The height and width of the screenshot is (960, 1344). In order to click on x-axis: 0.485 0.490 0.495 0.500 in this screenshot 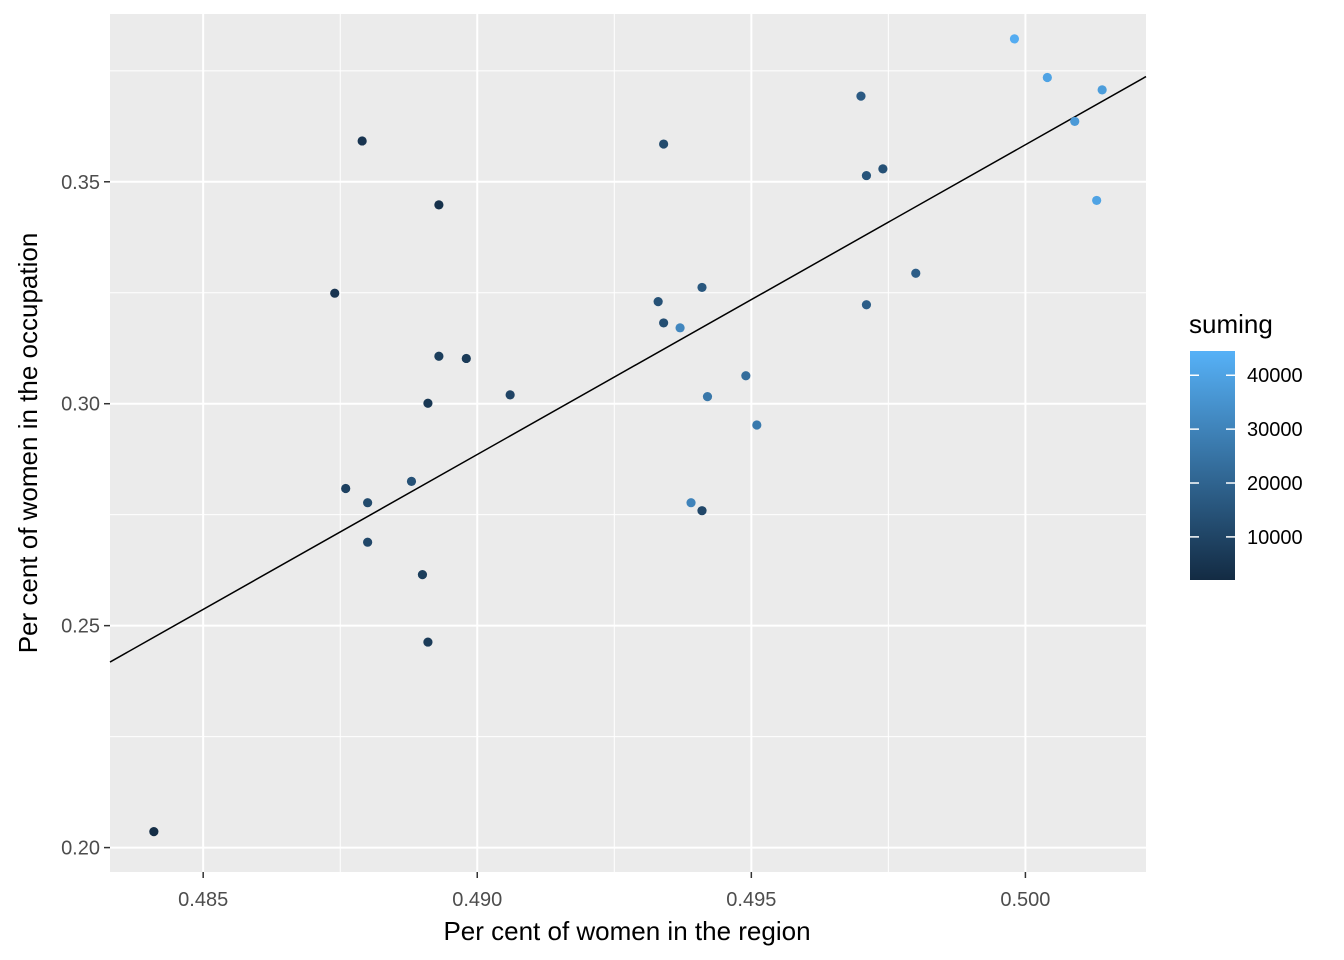, I will do `click(614, 891)`.